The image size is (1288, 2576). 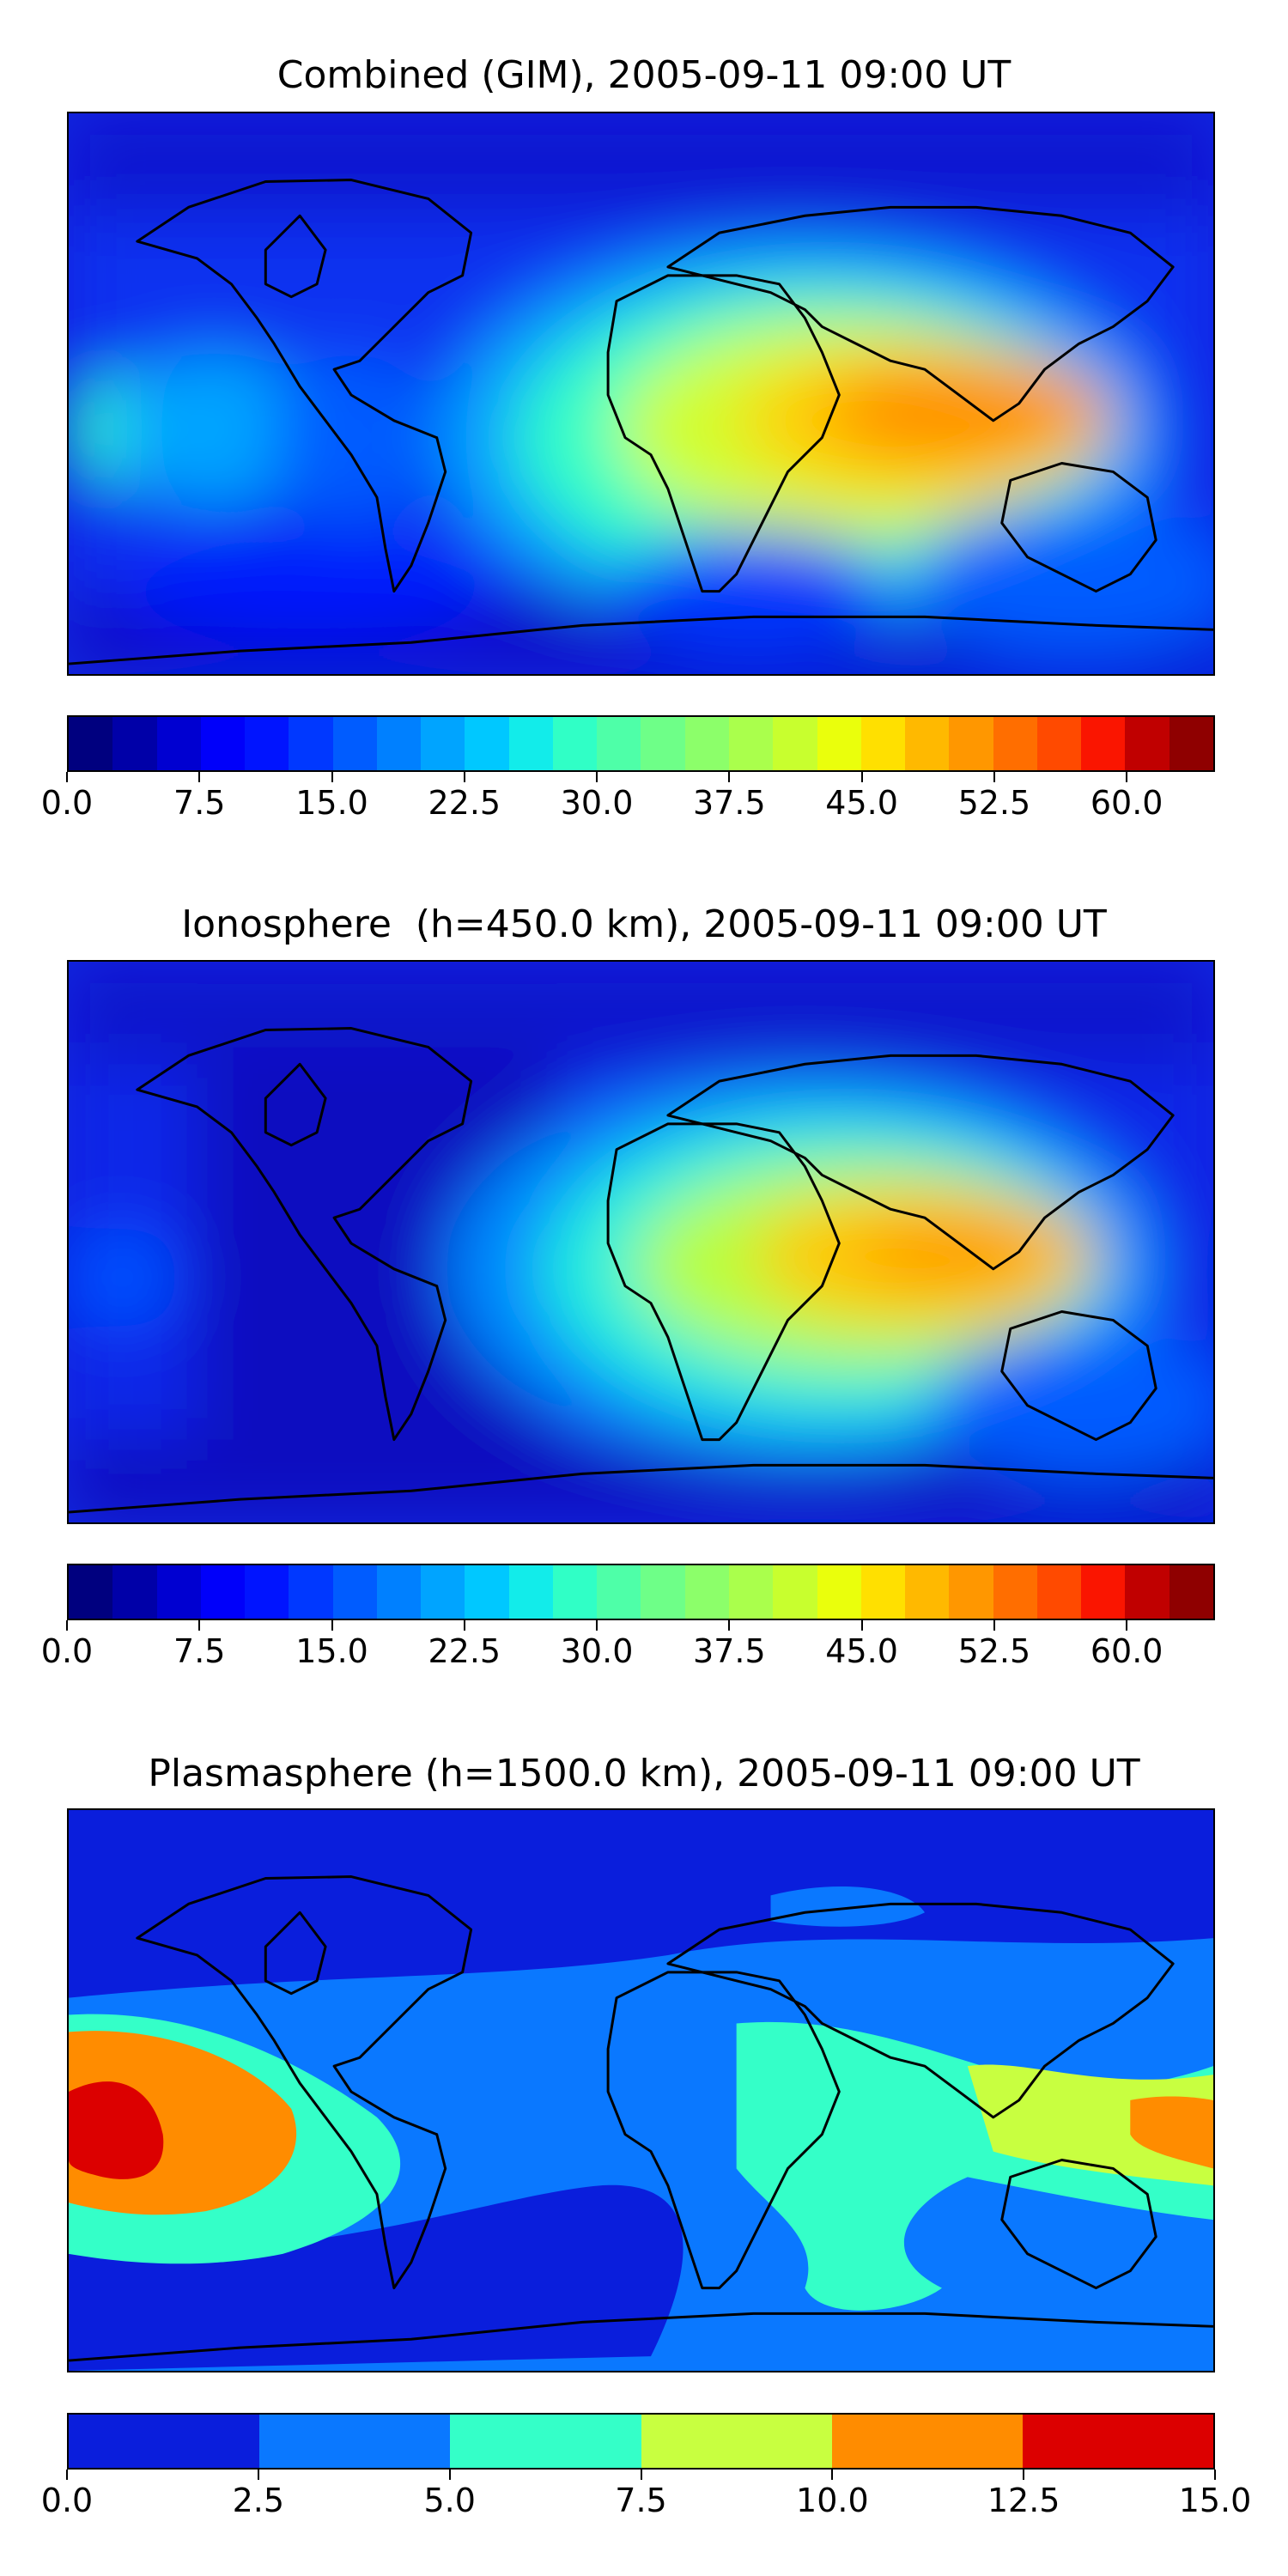 I want to click on panel3-colorbar, so click(x=641, y=2441).